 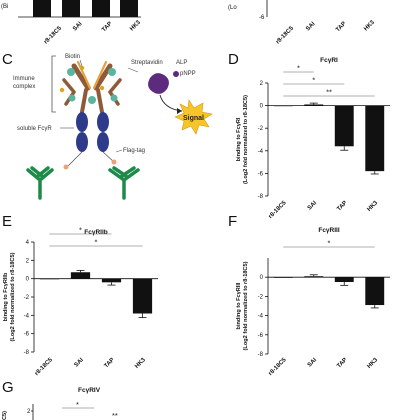 I want to click on panel-f-ytick-label-1: -2, so click(x=261, y=297).